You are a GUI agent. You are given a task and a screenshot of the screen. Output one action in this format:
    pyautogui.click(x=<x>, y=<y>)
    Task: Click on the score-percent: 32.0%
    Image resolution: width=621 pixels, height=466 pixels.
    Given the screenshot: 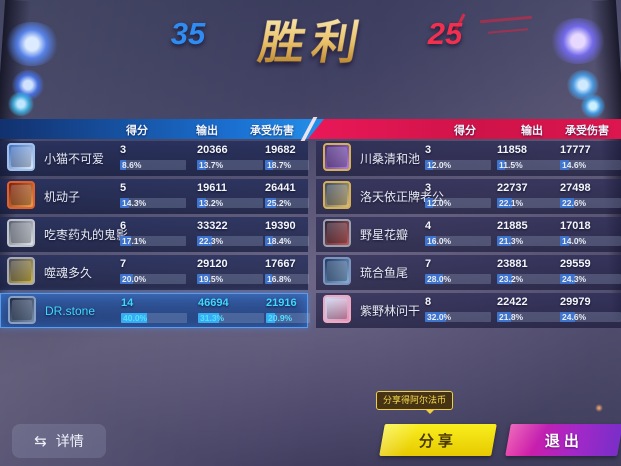 What is the action you would take?
    pyautogui.click(x=439, y=317)
    